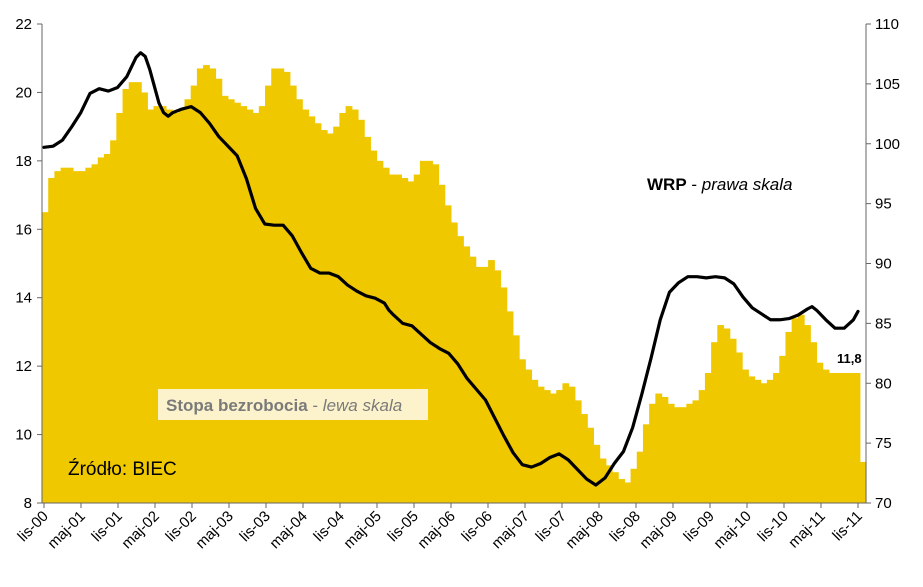 The height and width of the screenshot is (587, 923). Describe the element at coordinates (23, 435) in the screenshot. I see `left-tick-label-1: 10` at that location.